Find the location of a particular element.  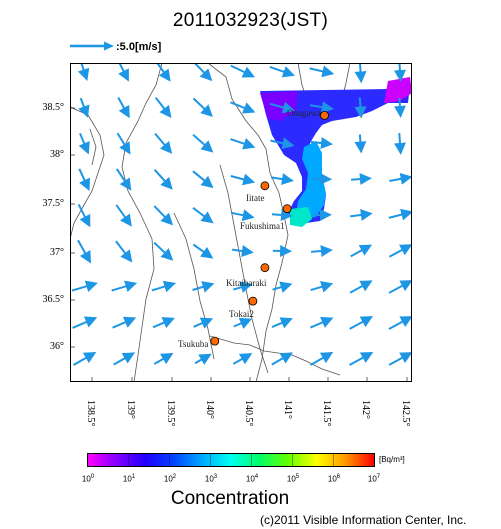

lon-label: 139.5° is located at coordinates (170, 413).